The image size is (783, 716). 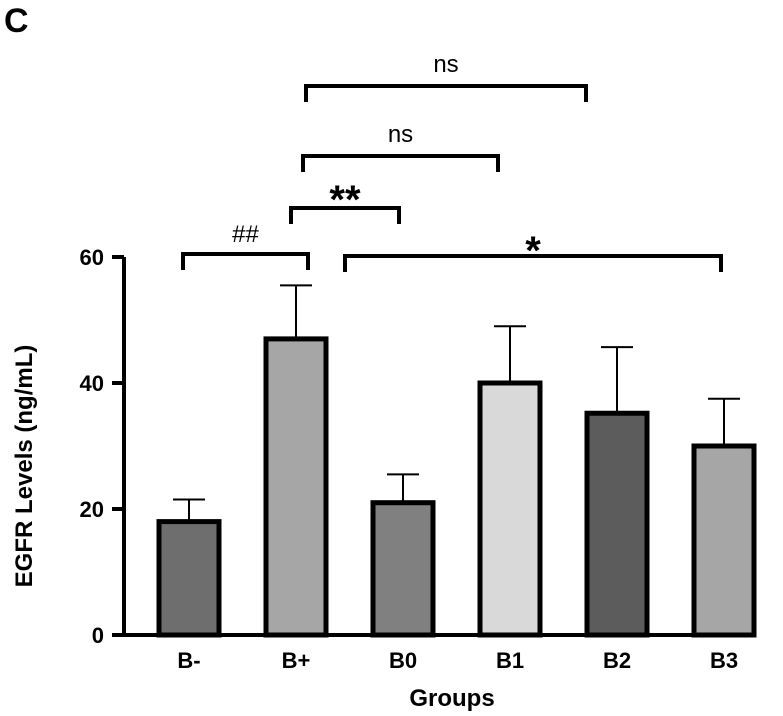 I want to click on y-tick-label: 20, so click(x=92, y=509).